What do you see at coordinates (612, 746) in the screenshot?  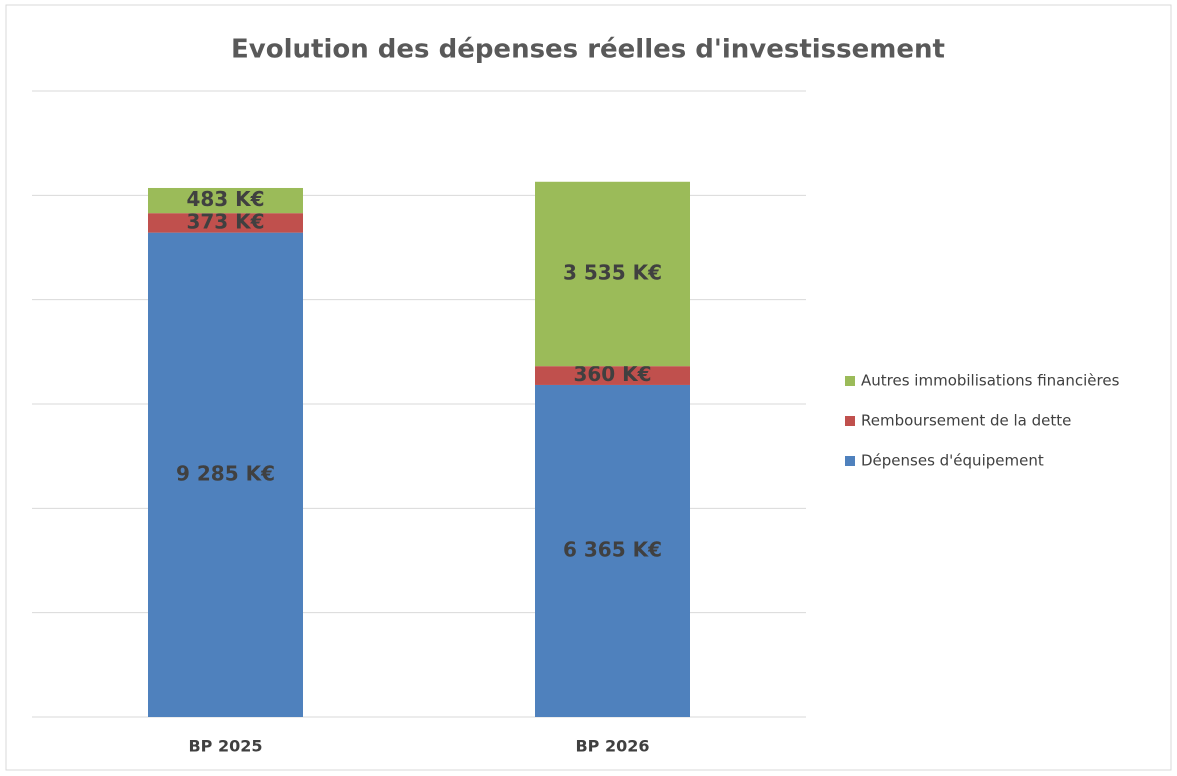 I see `x-tick-label: BP 2026` at bounding box center [612, 746].